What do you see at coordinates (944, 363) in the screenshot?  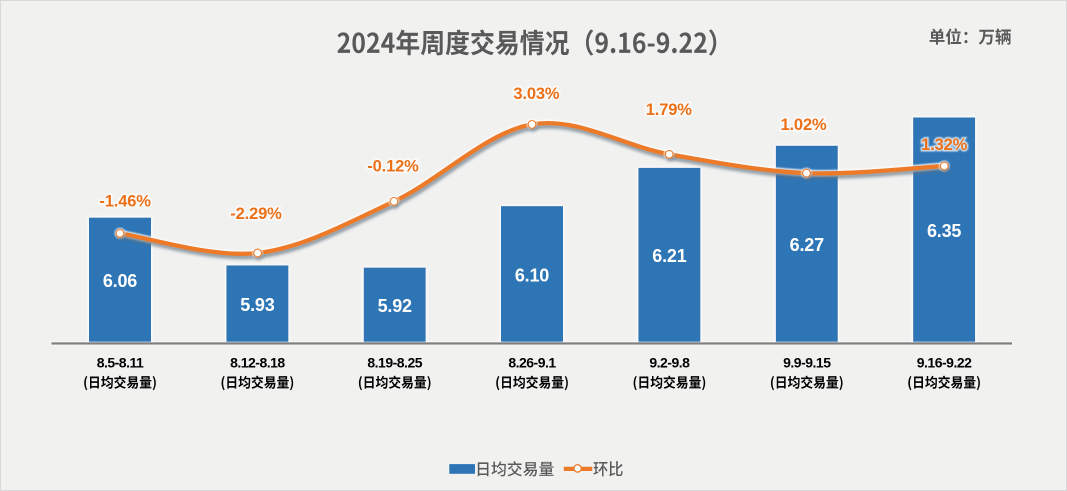 I see `svg-text: 9.16-9.22` at bounding box center [944, 363].